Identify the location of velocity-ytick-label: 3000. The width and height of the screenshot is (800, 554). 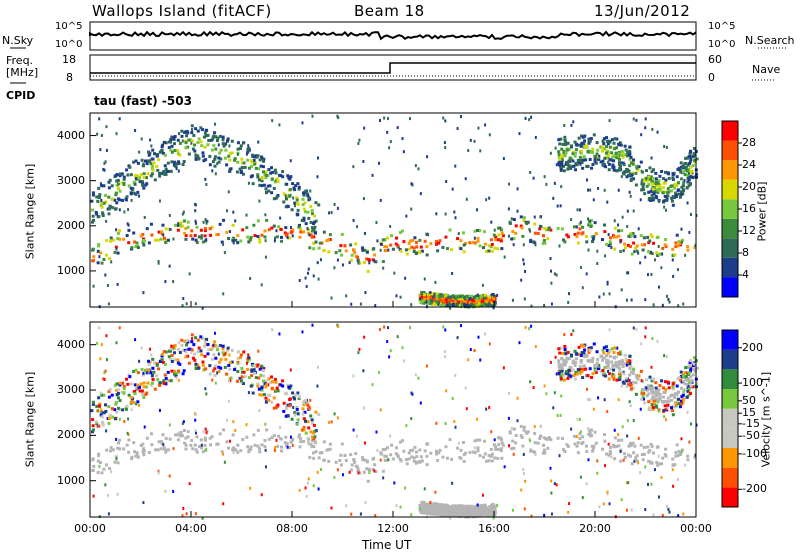
(71, 390).